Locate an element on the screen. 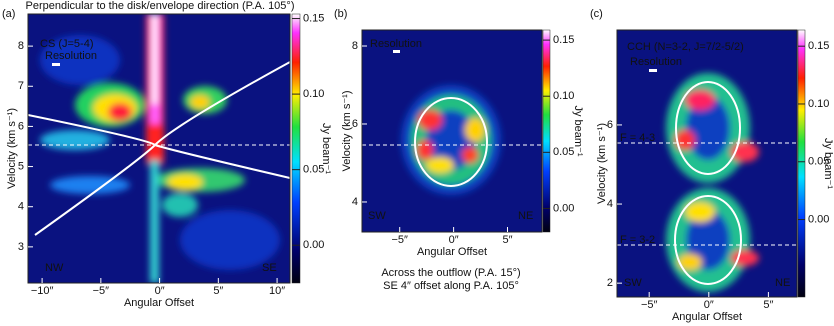 This screenshot has width=834, height=326. y-tick-label: 5 is located at coordinates (21, 166).